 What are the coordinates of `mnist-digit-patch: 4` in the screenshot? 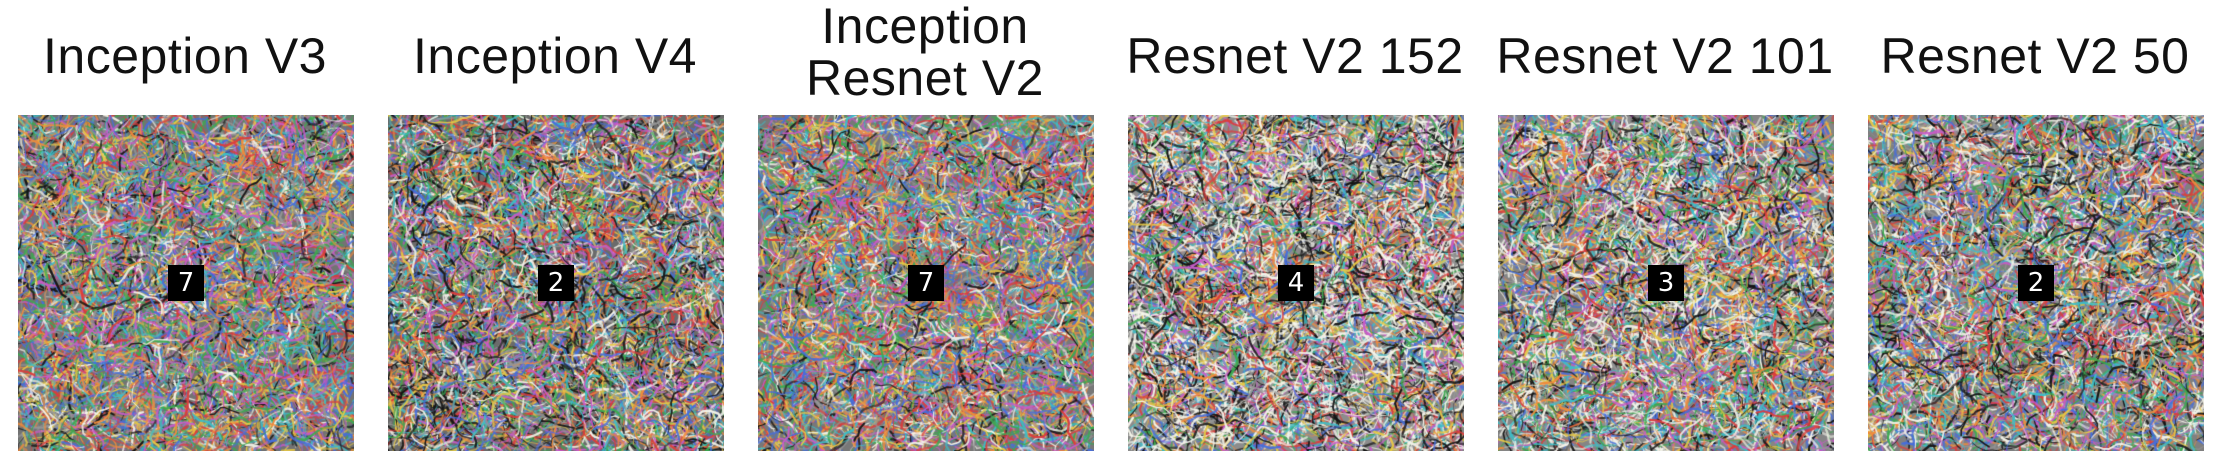 It's located at (1296, 283).